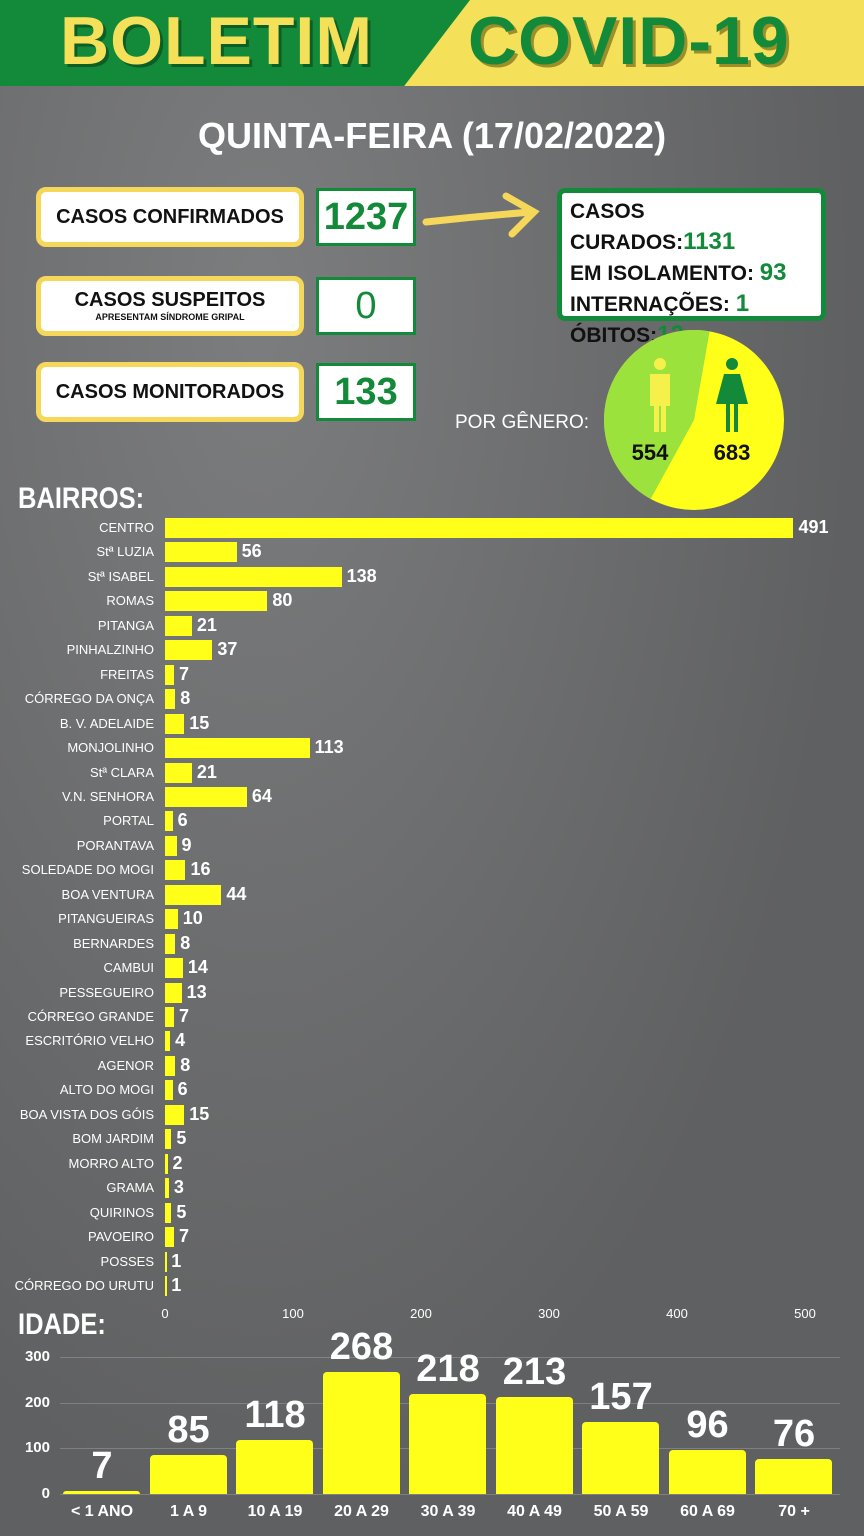  Describe the element at coordinates (113, 1139) in the screenshot. I see `bairro-label: BOM JARDIM` at that location.